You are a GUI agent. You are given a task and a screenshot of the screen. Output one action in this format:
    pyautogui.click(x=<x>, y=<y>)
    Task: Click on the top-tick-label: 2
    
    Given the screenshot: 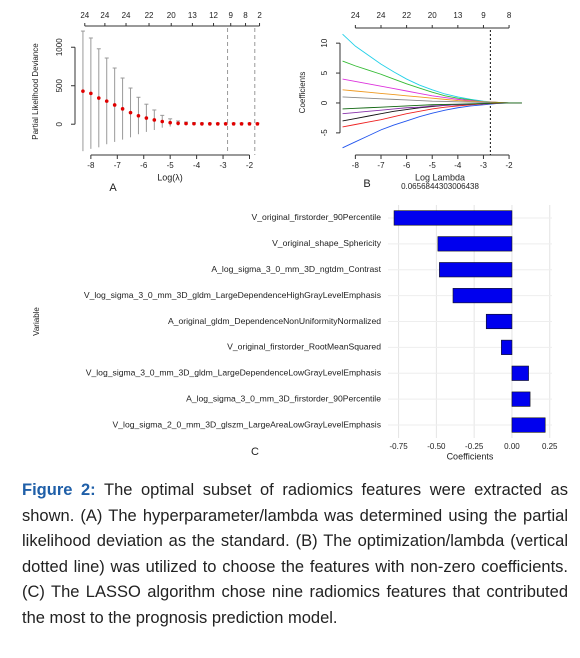 What is the action you would take?
    pyautogui.click(x=259, y=15)
    